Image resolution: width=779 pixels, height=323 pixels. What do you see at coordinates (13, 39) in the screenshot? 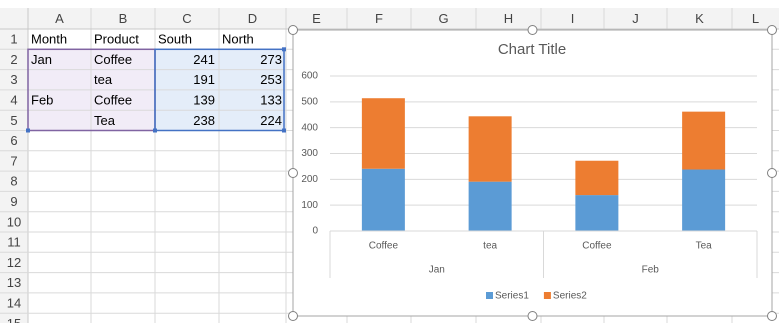
I see `row-header: 1` at bounding box center [13, 39].